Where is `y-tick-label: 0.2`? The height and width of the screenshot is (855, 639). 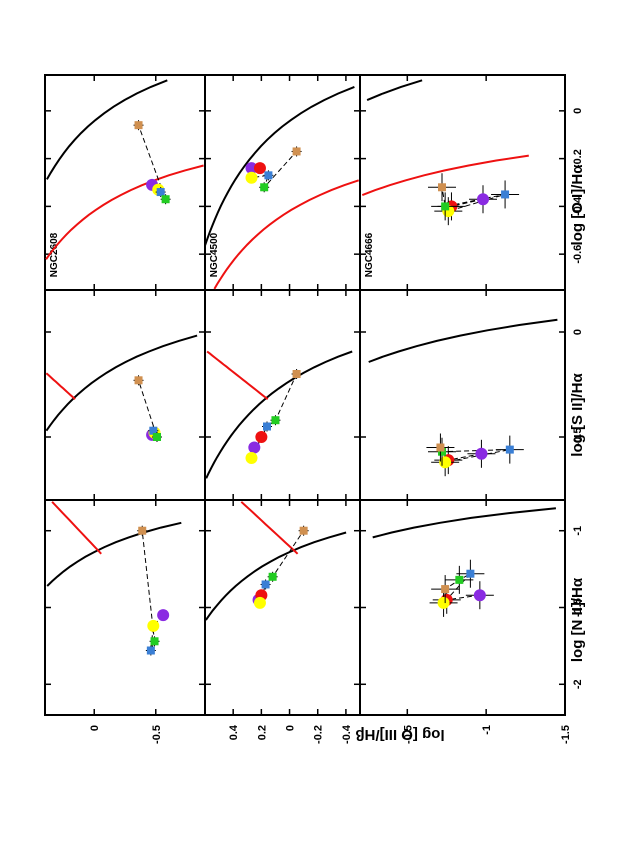 y-tick-label: 0.2 is located at coordinates (262, 732).